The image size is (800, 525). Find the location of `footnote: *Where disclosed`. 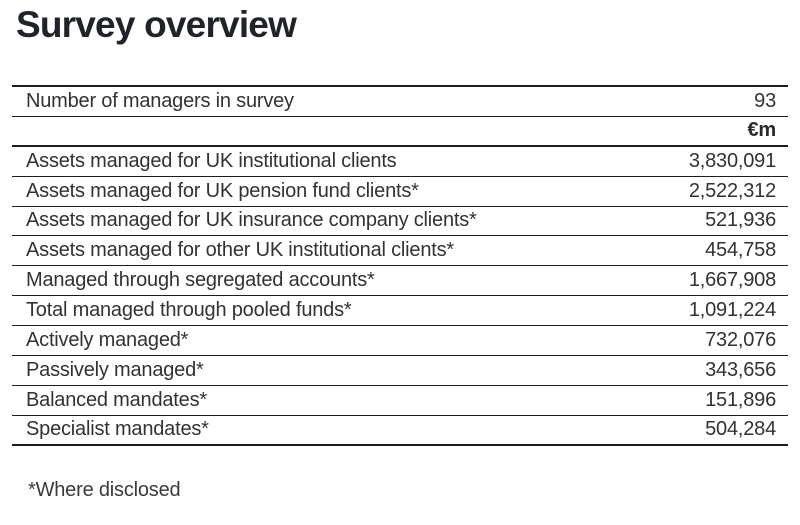

footnote: *Where disclosed is located at coordinates (104, 490).